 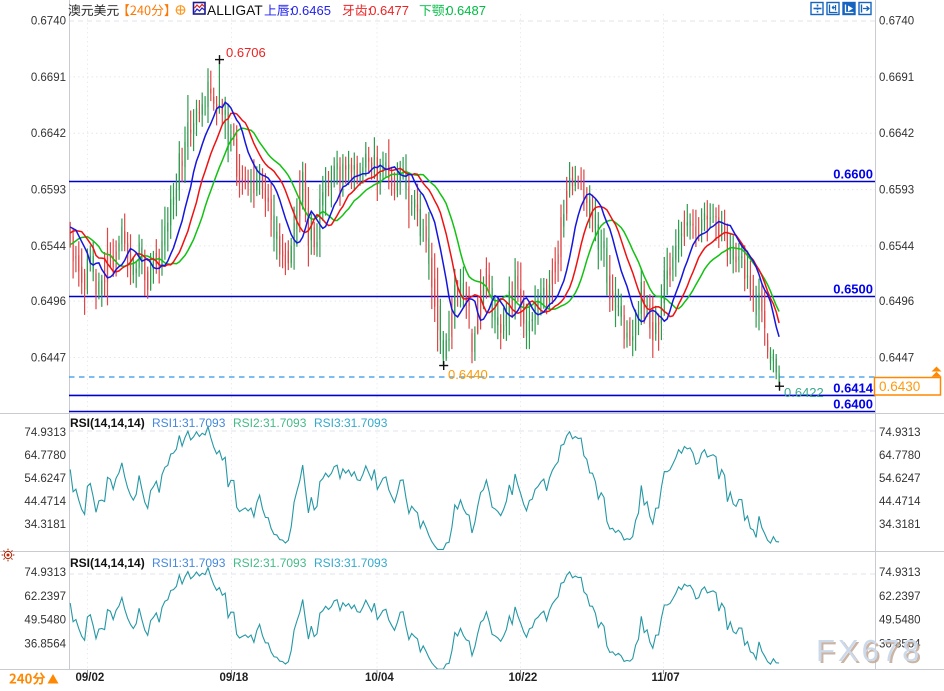 What do you see at coordinates (523, 678) in the screenshot?
I see `svg-text: 10/22` at bounding box center [523, 678].